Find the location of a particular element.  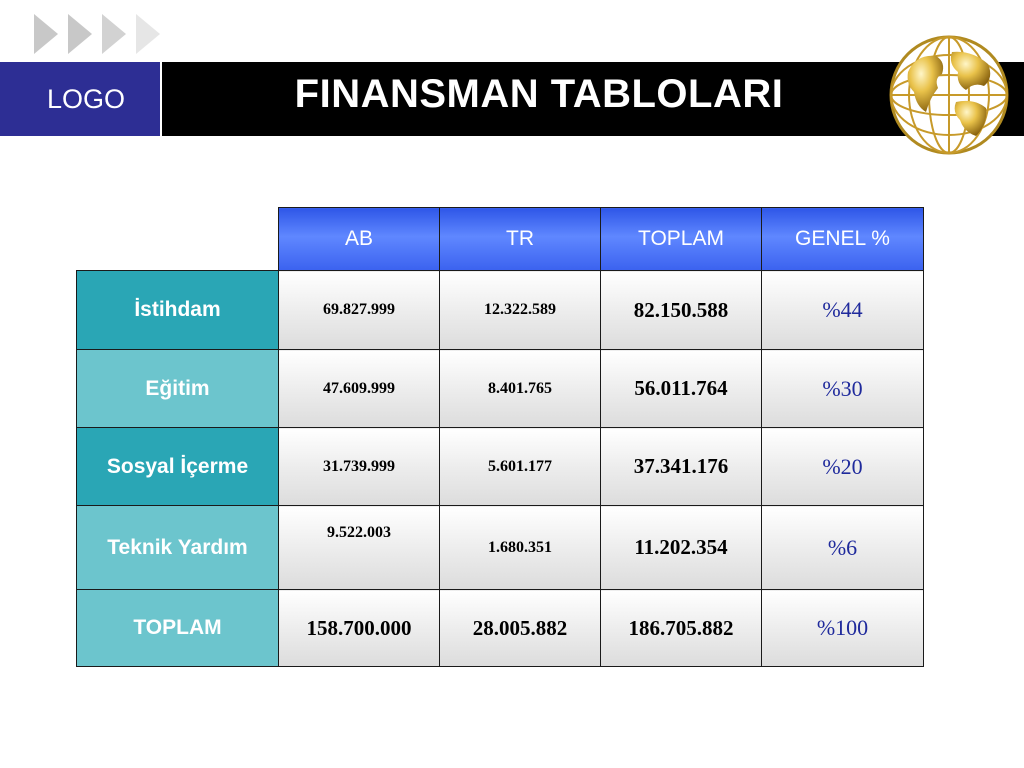

tr-value: 28.005.882 is located at coordinates (520, 628).